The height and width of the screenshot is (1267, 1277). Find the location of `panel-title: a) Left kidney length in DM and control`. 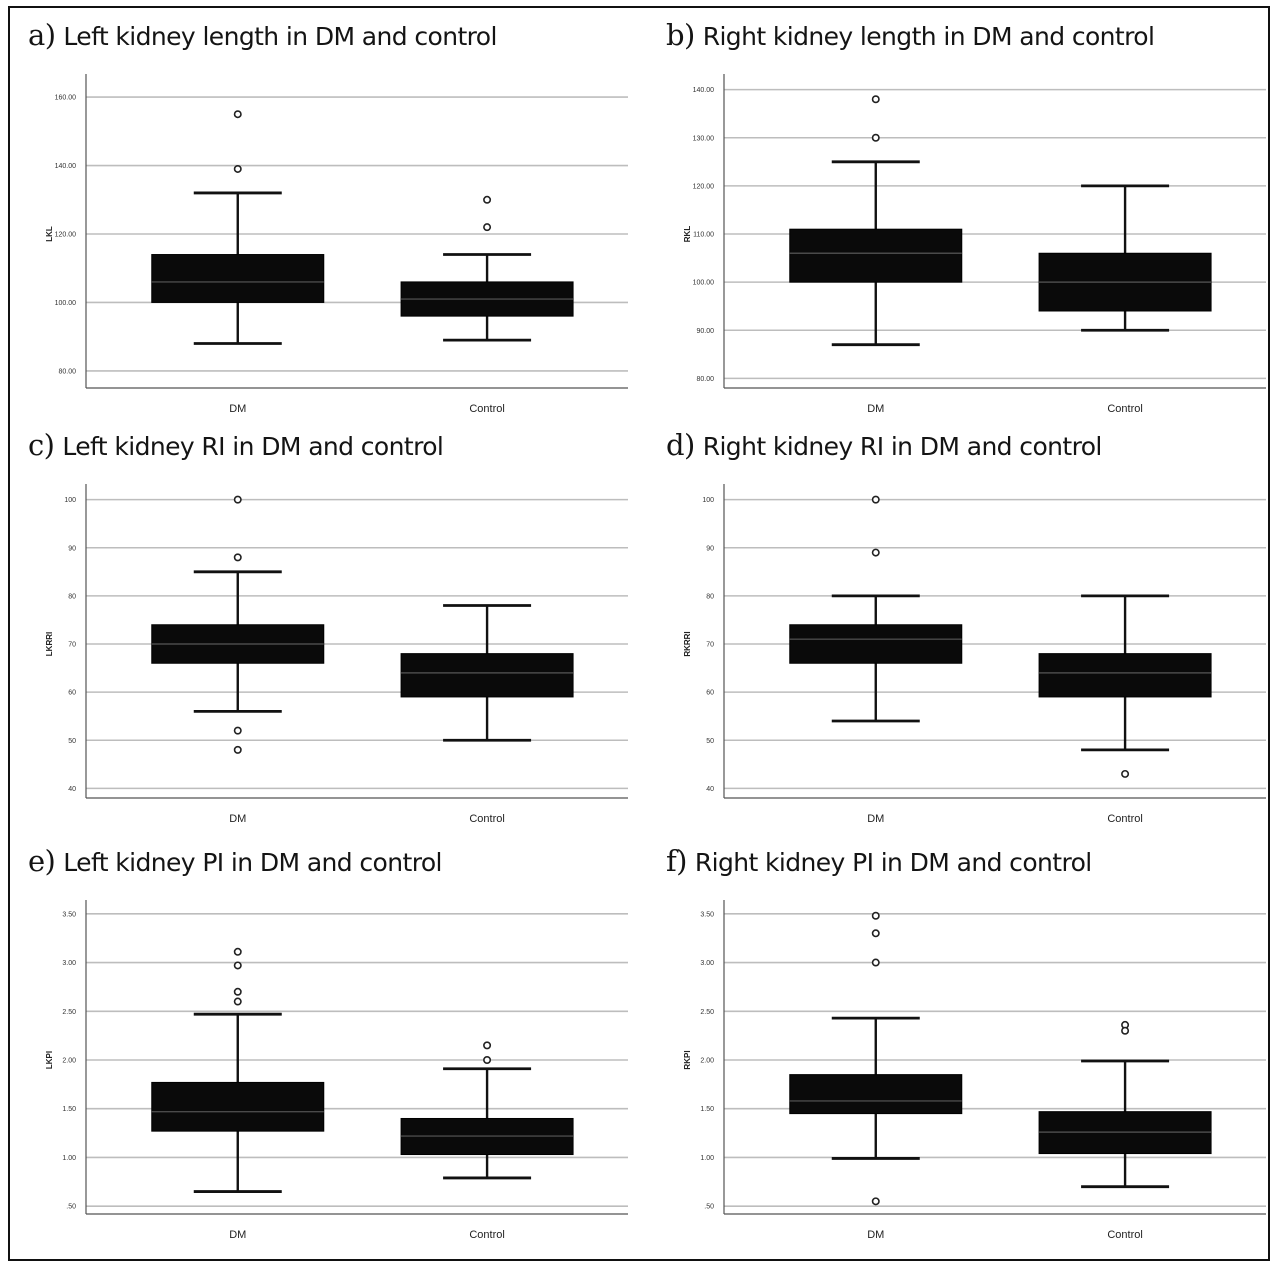

panel-title: a) Left kidney length in DM and control is located at coordinates (262, 35).